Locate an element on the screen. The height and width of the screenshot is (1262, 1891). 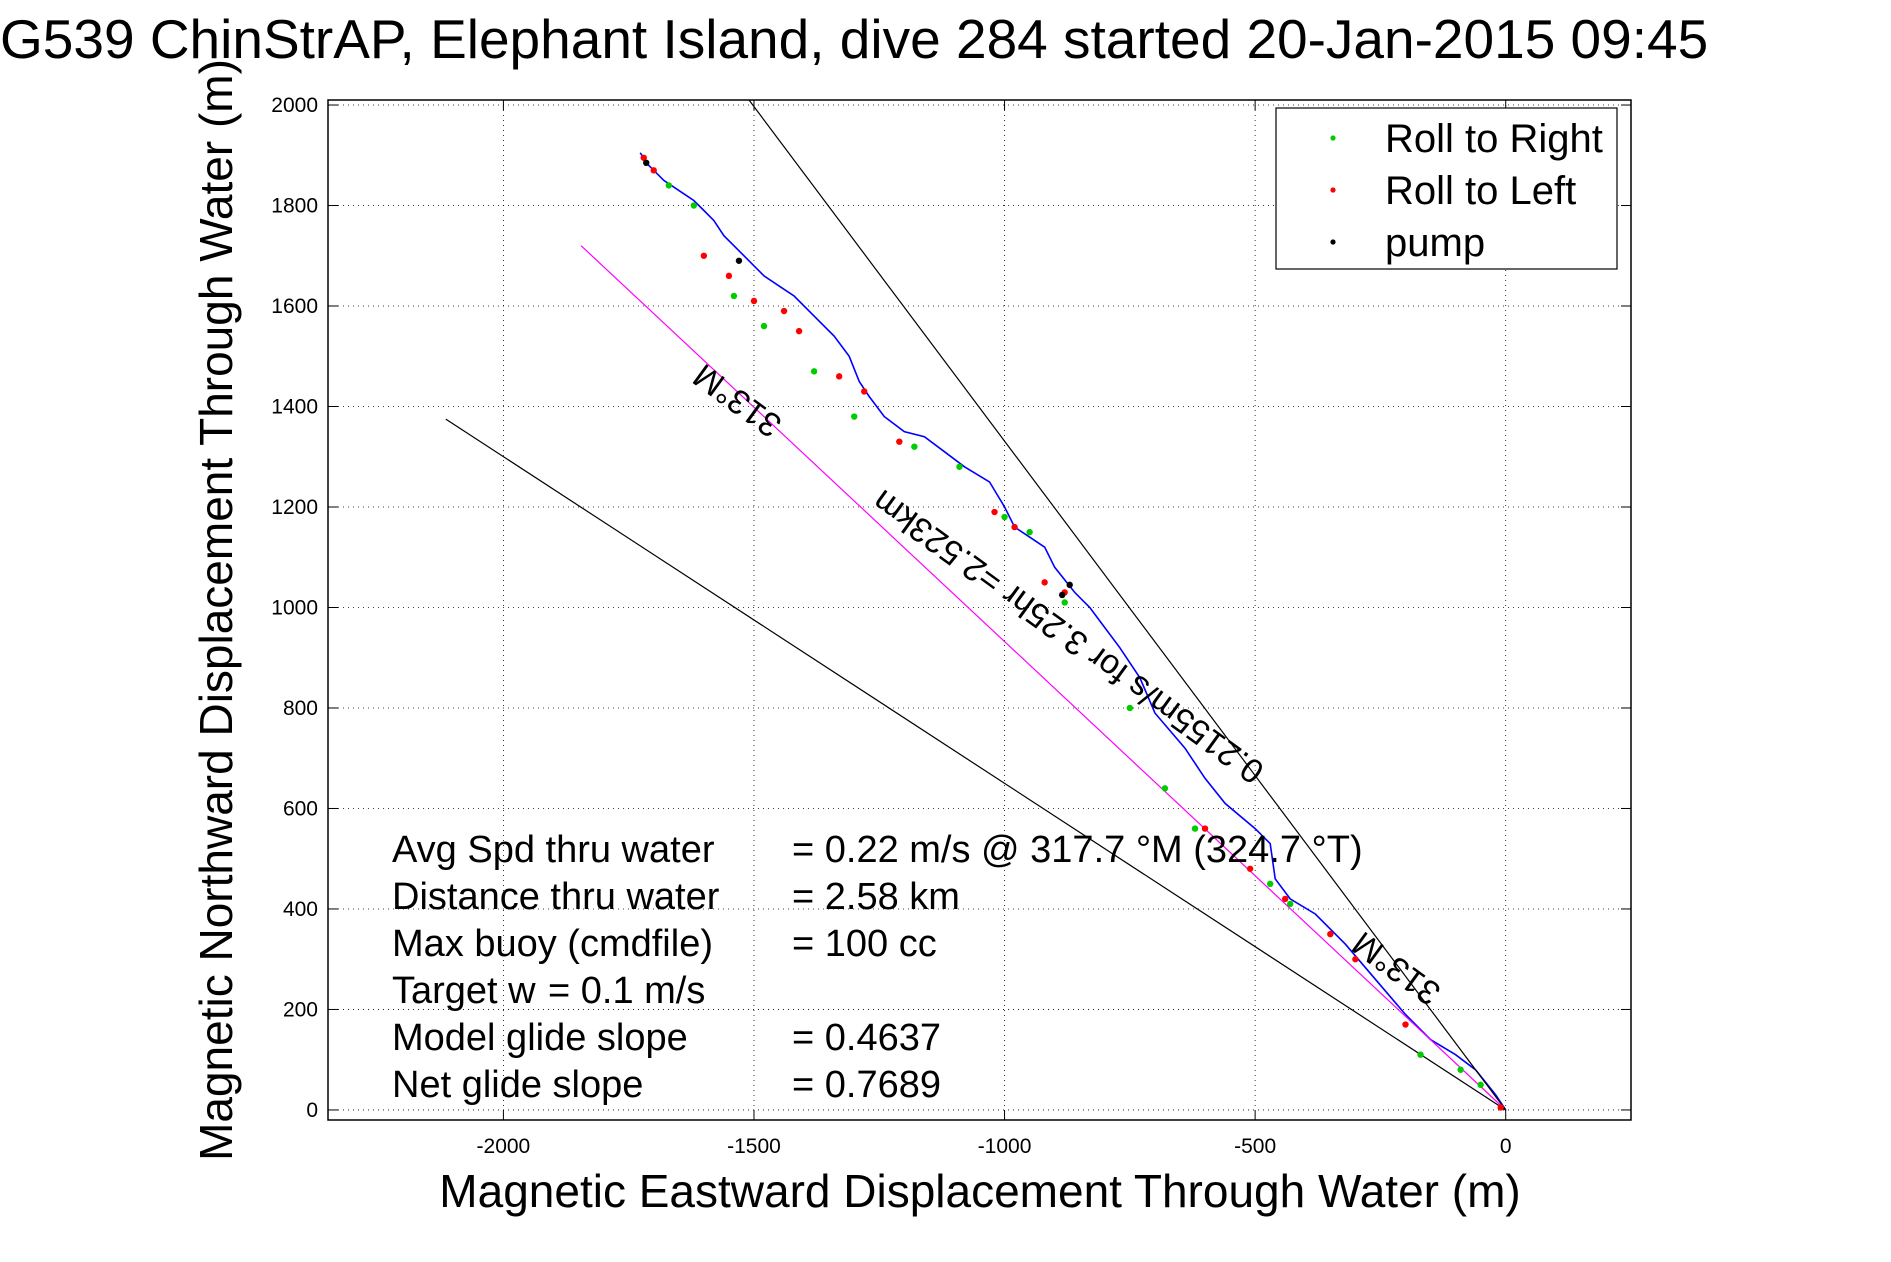
y-tick-label: 1000 is located at coordinates (294, 607).